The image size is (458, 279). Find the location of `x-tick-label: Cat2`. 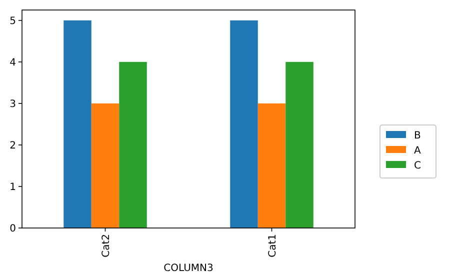

x-tick-label: Cat2 is located at coordinates (106, 246).